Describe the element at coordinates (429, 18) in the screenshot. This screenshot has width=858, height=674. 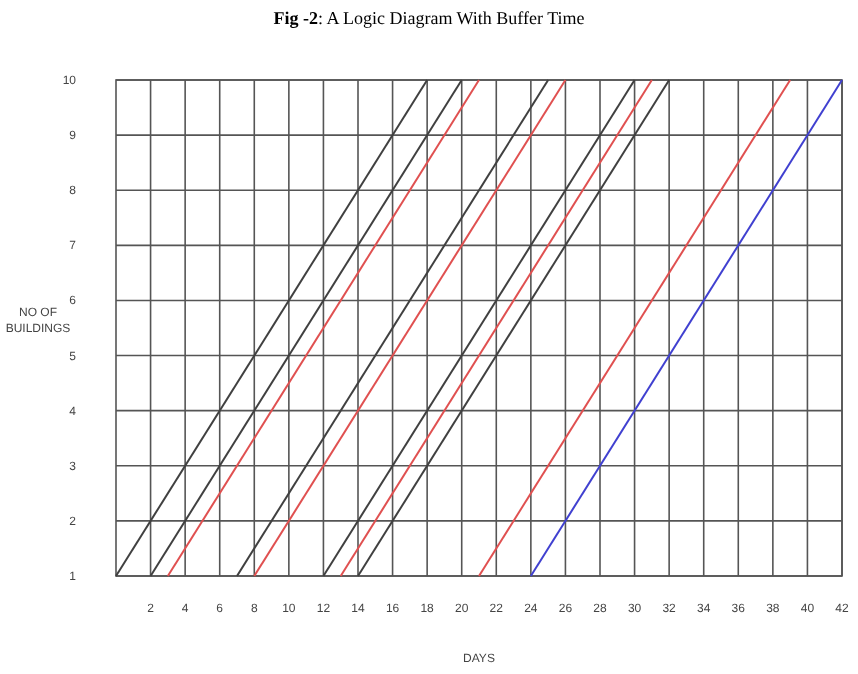
I see `chart-title: Fig -2: A Logic Diagram With Buffer Time` at that location.